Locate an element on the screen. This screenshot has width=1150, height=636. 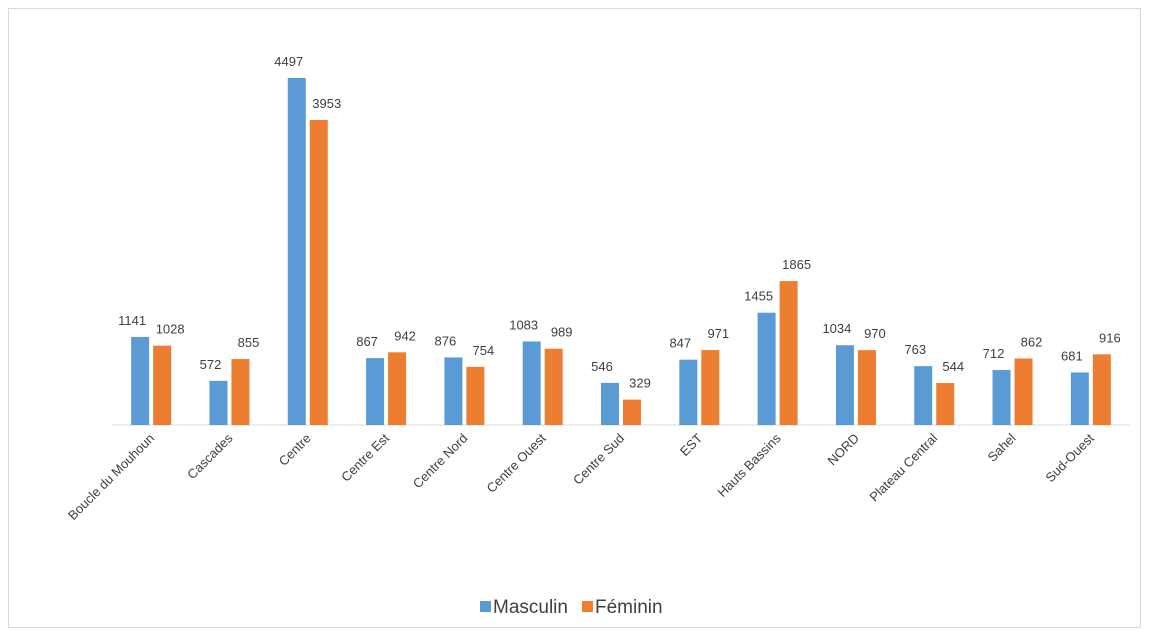
data-label: 970 is located at coordinates (875, 333).